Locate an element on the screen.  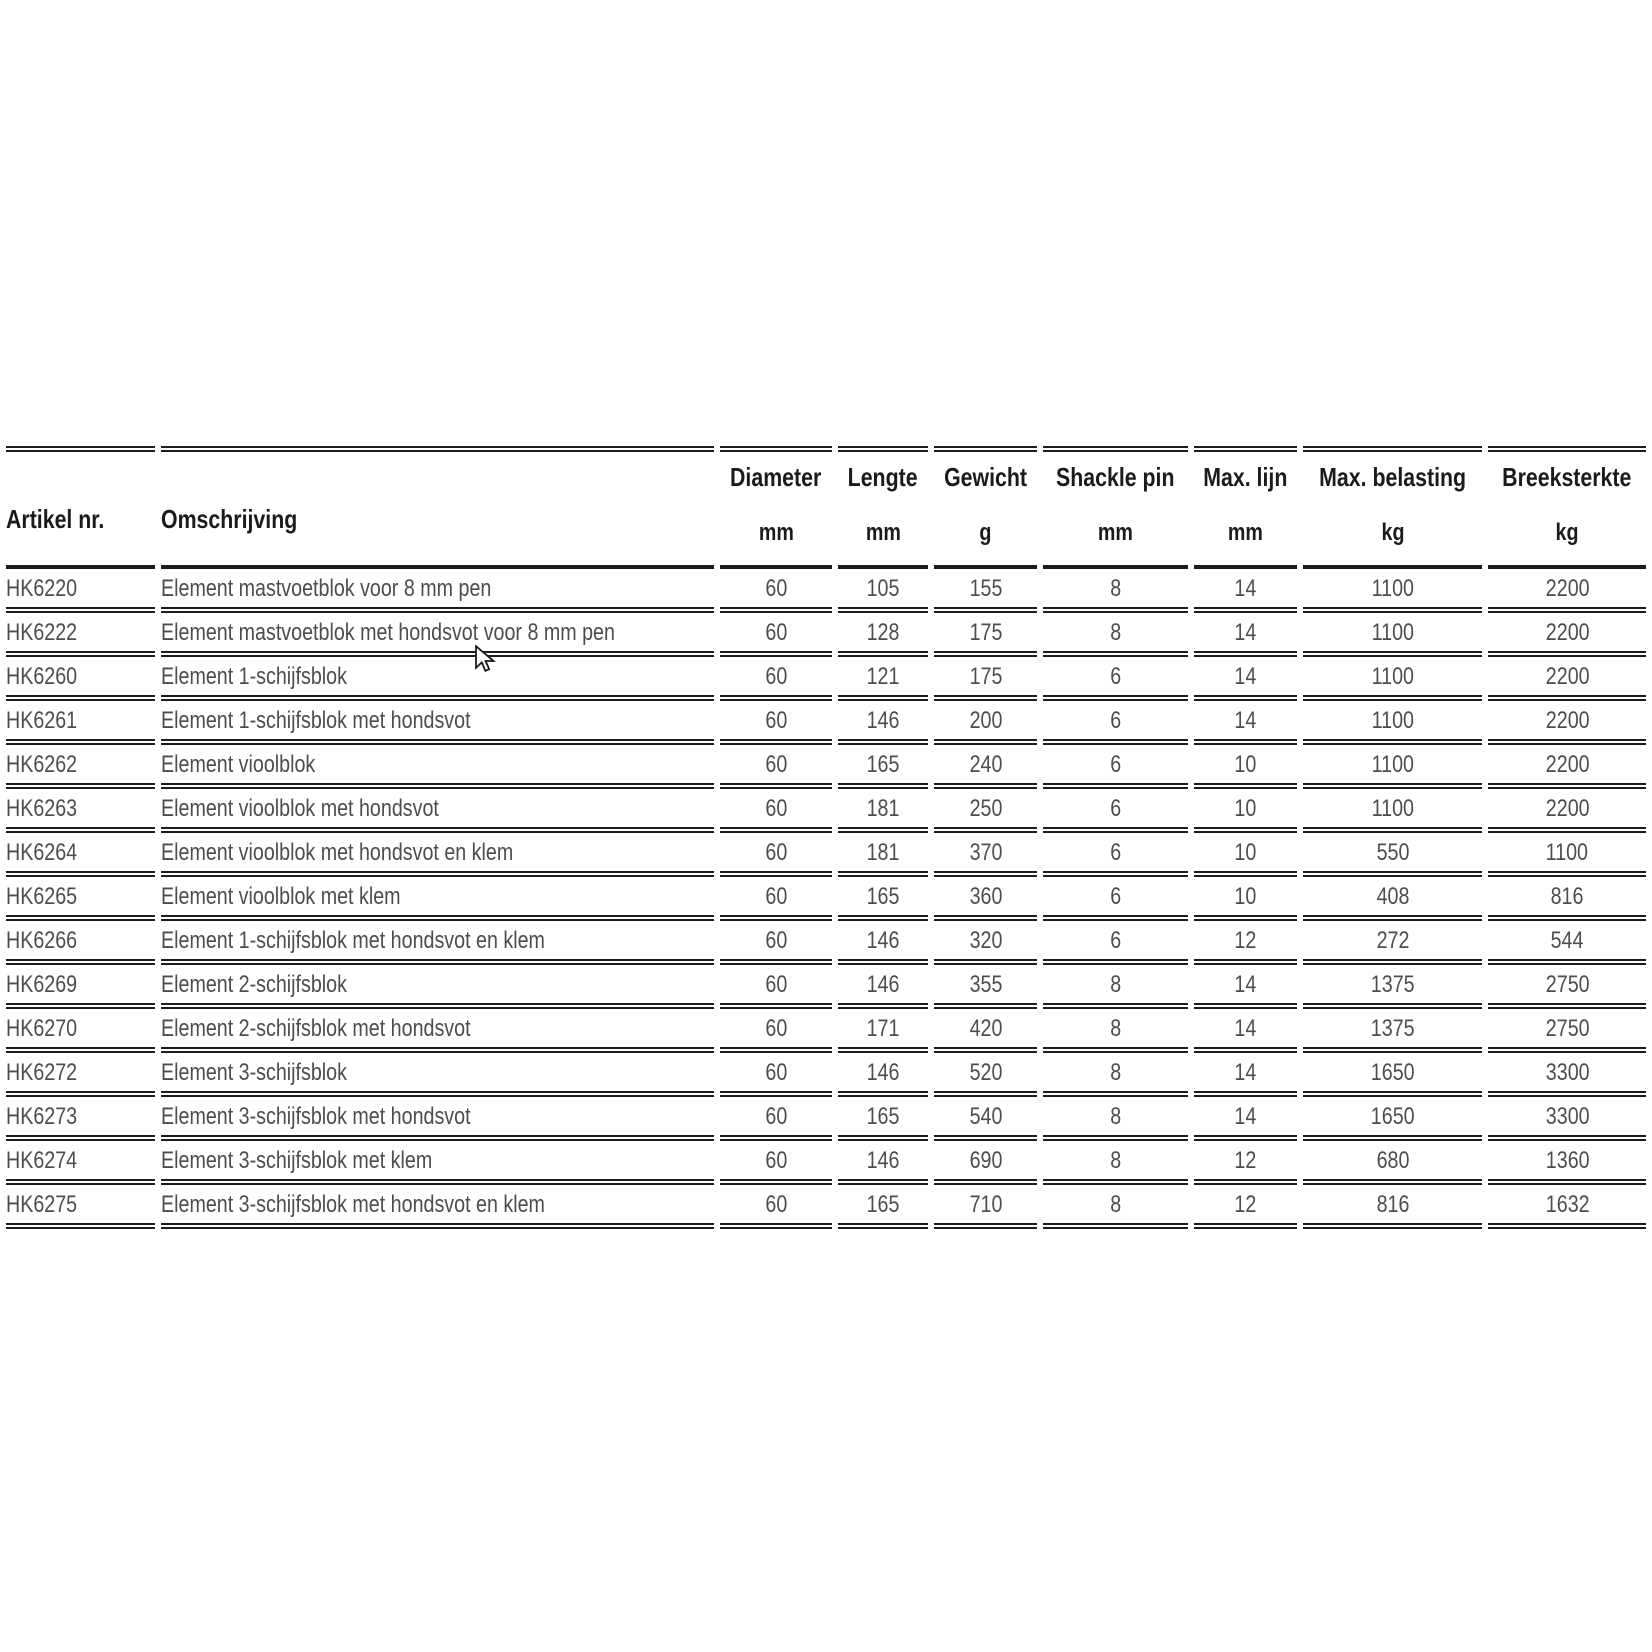
cell-text: 8 is located at coordinates (1115, 1028).